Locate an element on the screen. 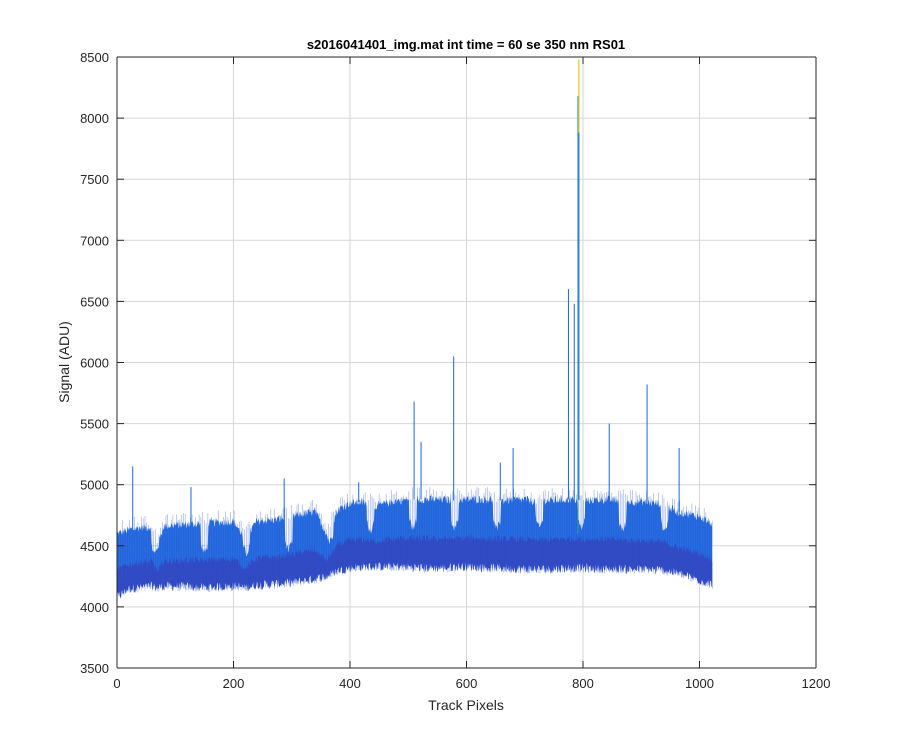  x-tick-label: 800 is located at coordinates (583, 683).